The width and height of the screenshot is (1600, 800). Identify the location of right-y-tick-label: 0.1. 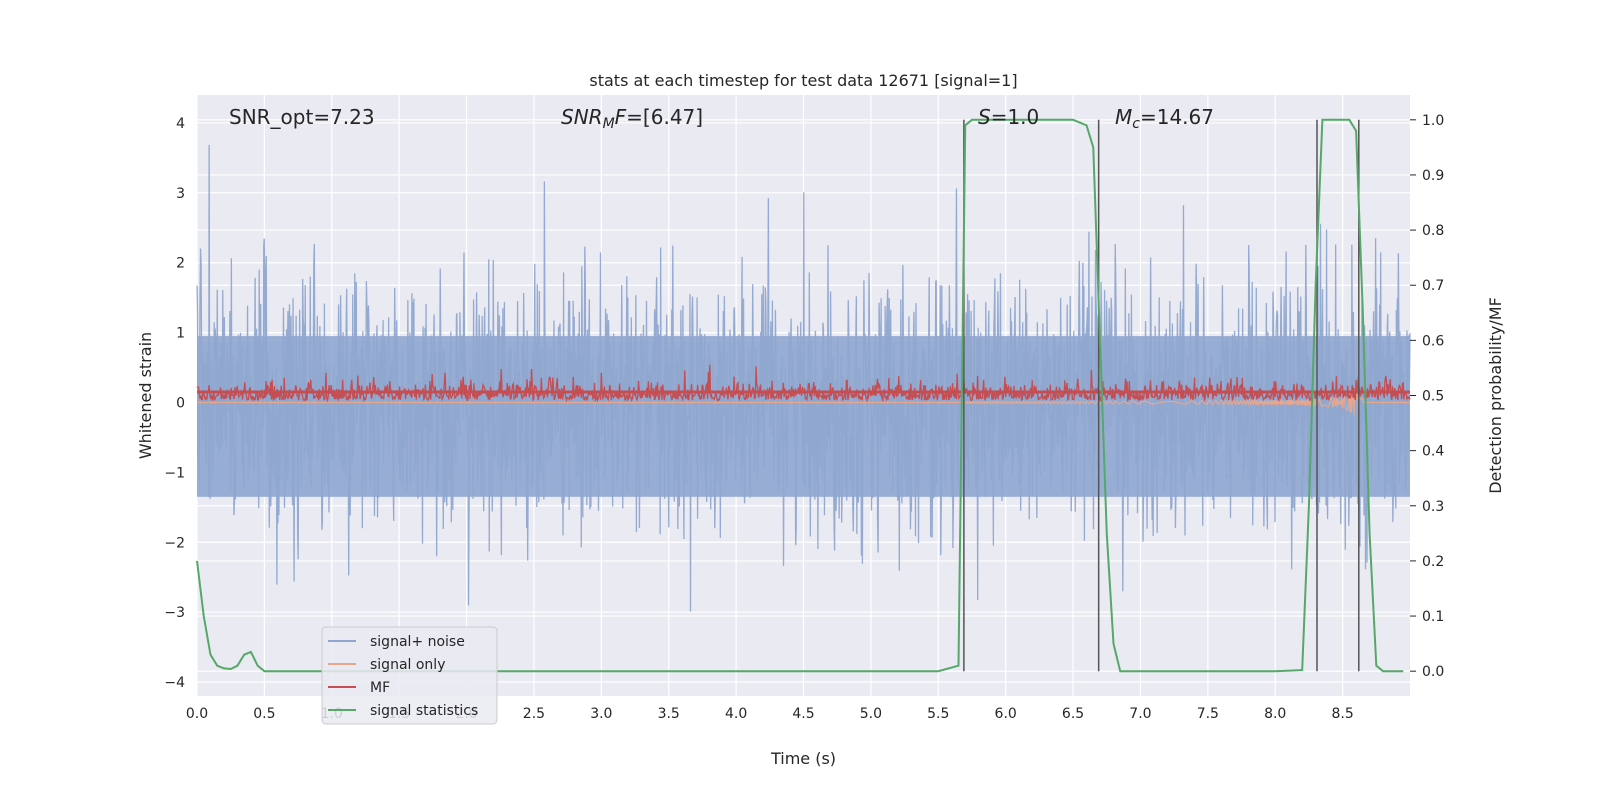
(1433, 617).